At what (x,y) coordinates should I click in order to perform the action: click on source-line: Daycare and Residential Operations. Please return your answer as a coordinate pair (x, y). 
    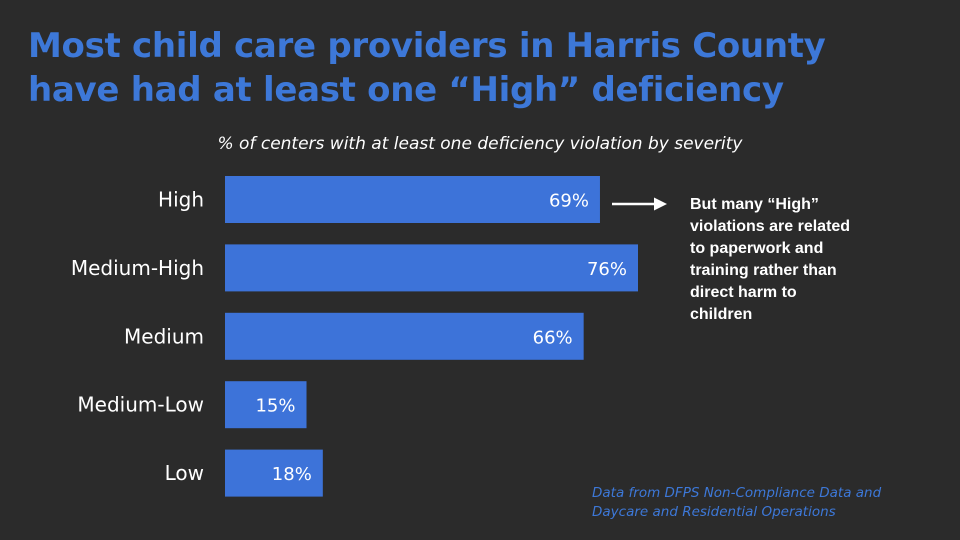
    Looking at the image, I should click on (714, 512).